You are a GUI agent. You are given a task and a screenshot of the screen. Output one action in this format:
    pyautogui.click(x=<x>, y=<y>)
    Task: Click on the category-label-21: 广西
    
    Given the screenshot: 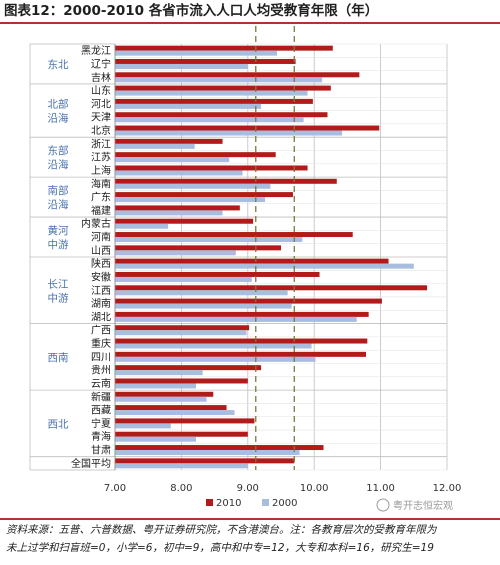 What is the action you would take?
    pyautogui.click(x=101, y=331)
    